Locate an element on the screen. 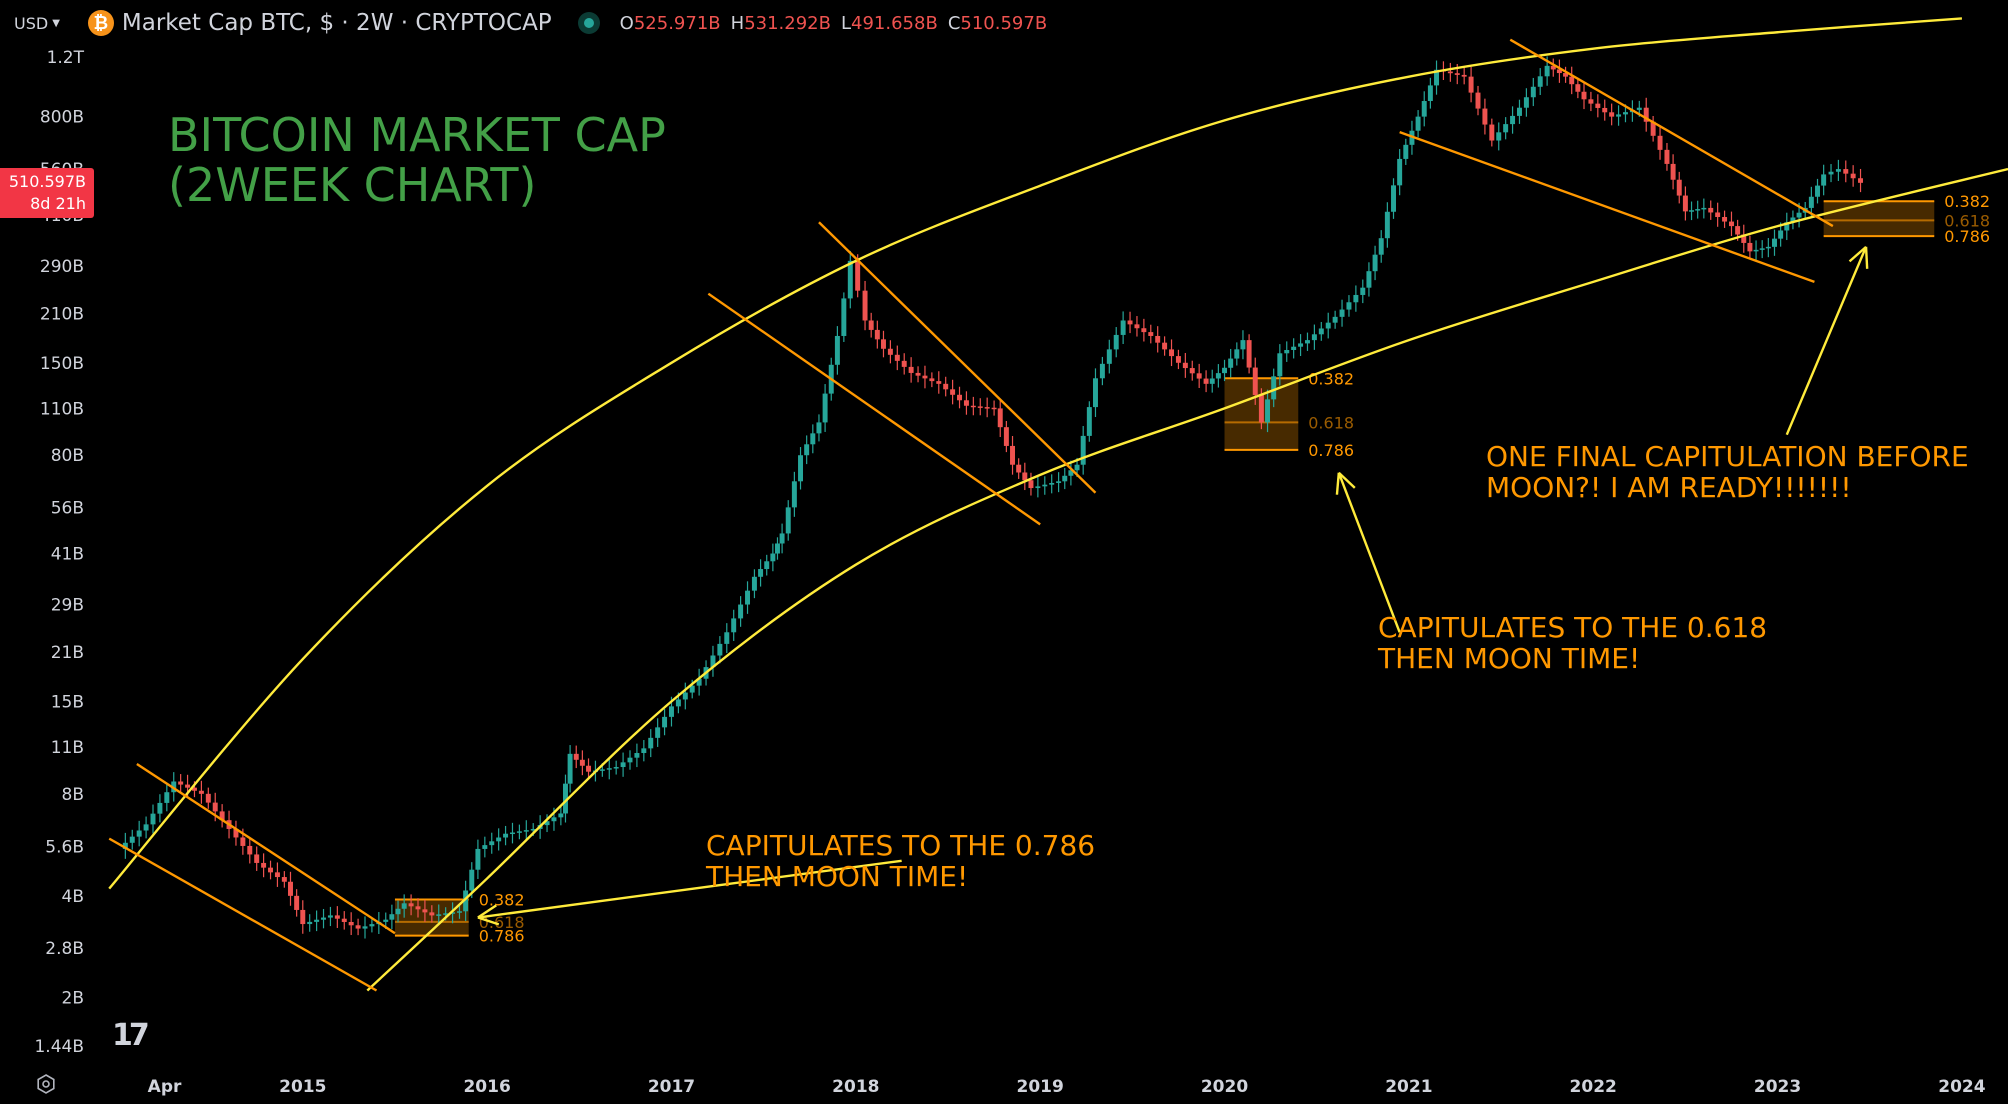 This screenshot has width=2008, height=1104. x-tick-label: 2017 is located at coordinates (671, 1087).